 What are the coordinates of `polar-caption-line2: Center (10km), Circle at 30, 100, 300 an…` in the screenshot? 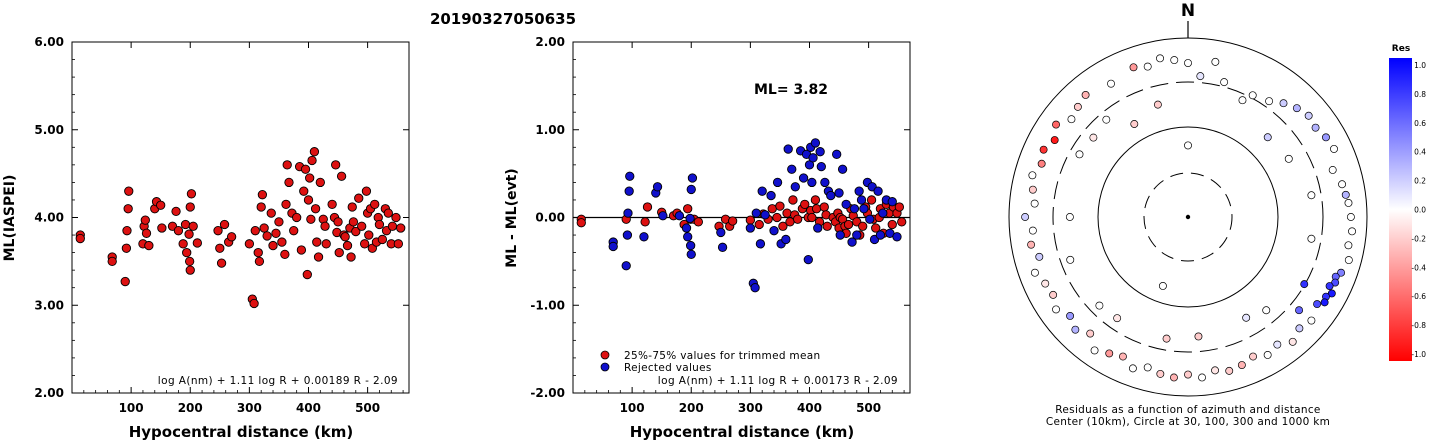 It's located at (1188, 422).